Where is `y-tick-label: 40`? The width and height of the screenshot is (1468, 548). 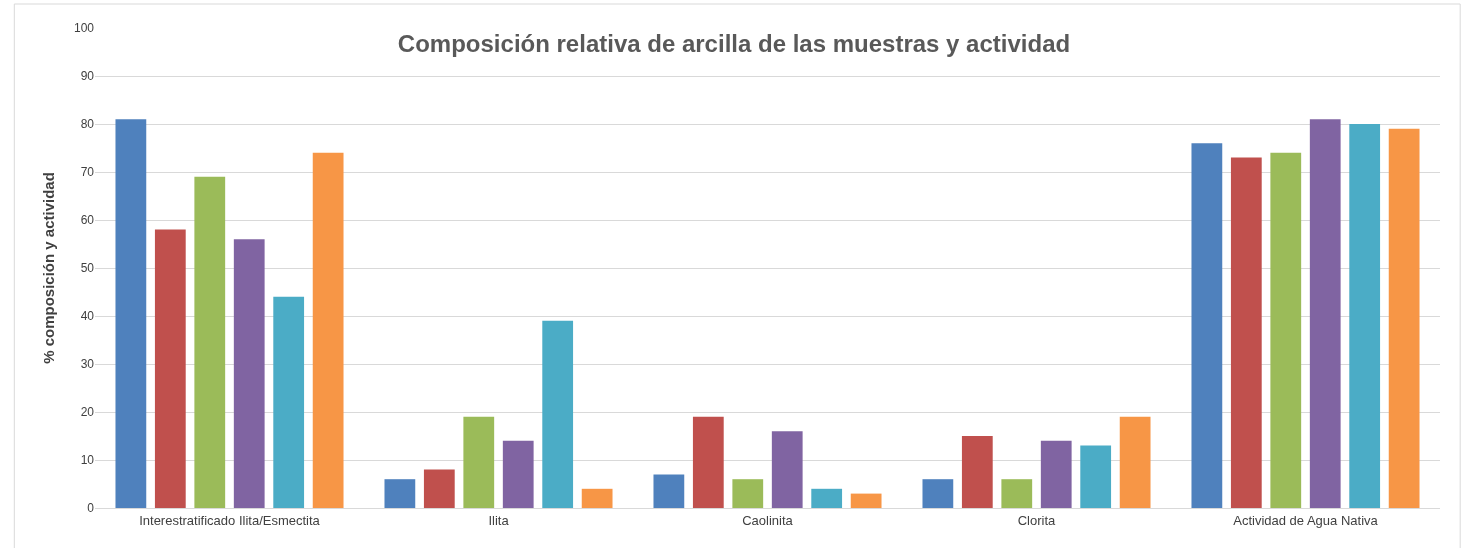 y-tick-label: 40 is located at coordinates (87, 316).